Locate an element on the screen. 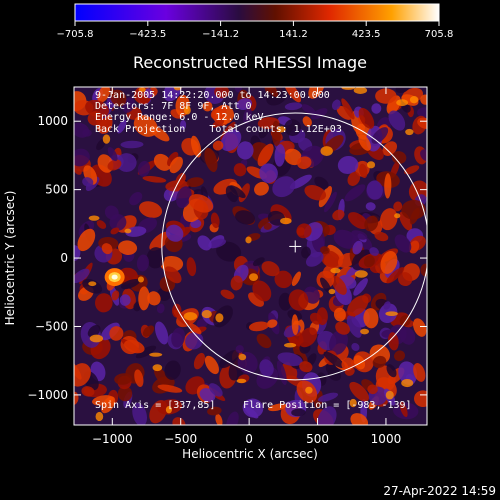  crosshair-marker is located at coordinates (295, 246).